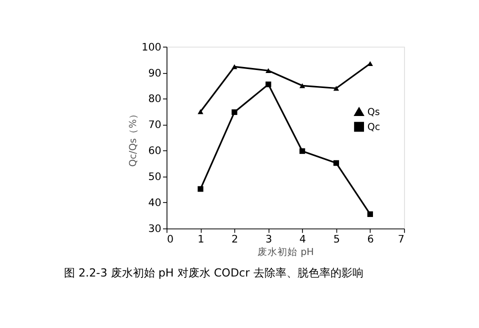  Describe the element at coordinates (401, 239) in the screenshot. I see `x-tick-label: 7` at that location.